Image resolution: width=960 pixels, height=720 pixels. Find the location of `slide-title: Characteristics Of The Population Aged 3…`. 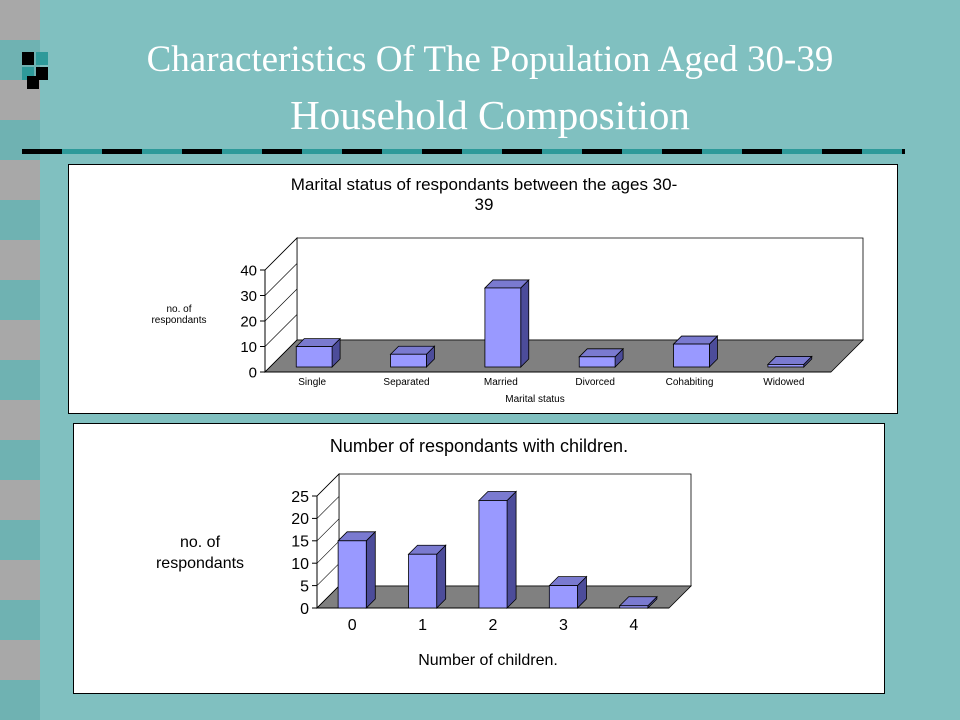

slide-title: Characteristics Of The Population Aged 3… is located at coordinates (490, 59).